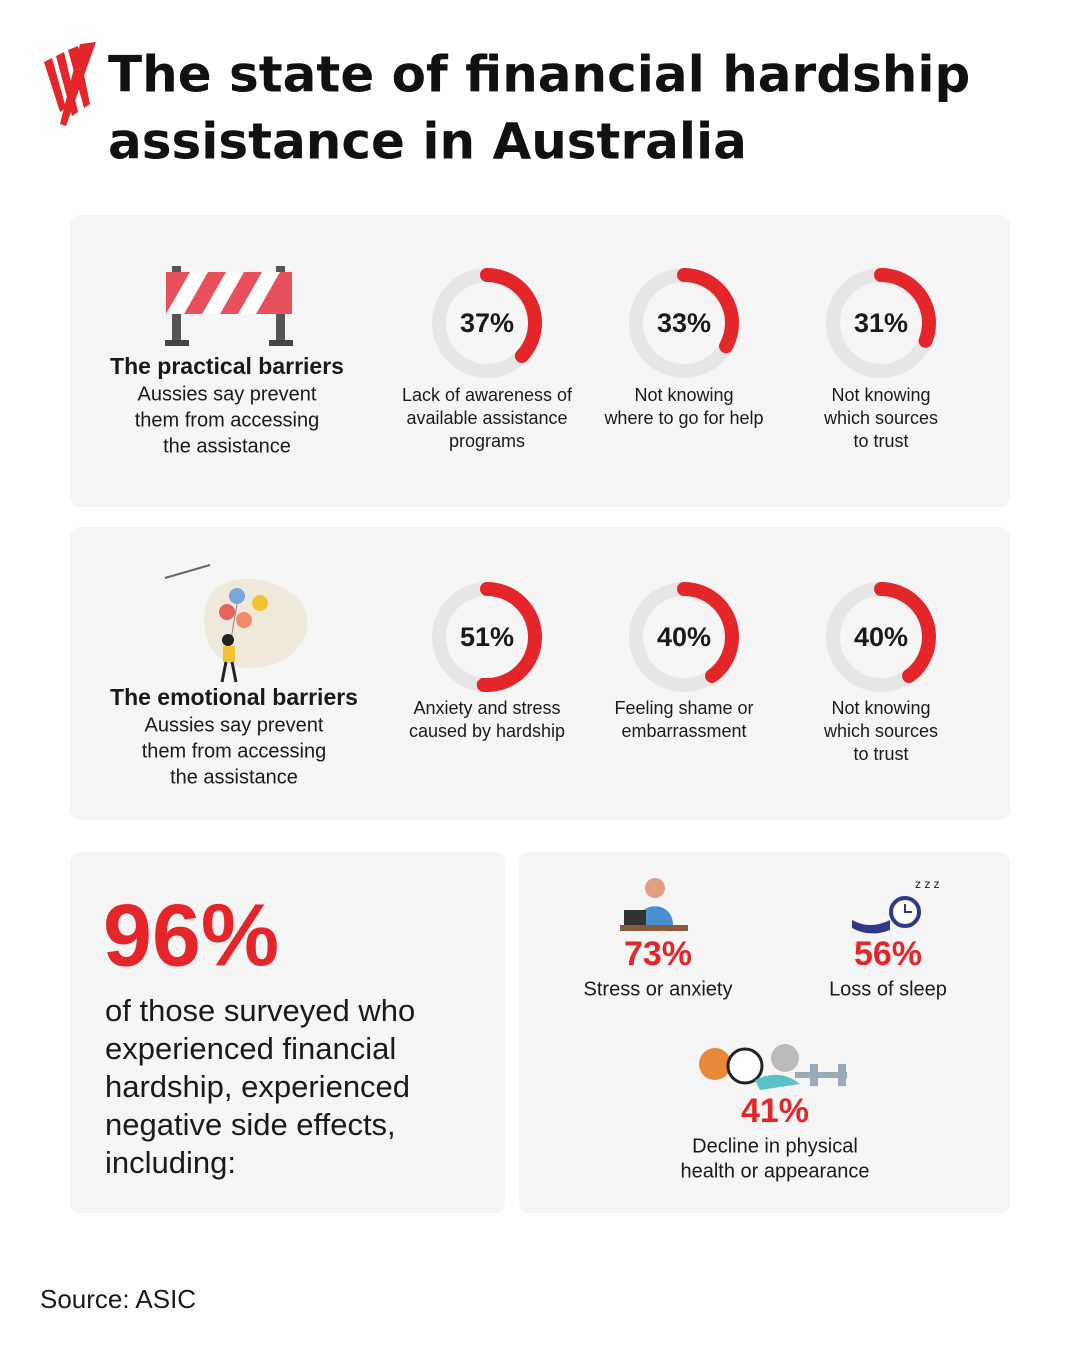  I want to click on headline-description: negative side effects,, so click(250, 1124).